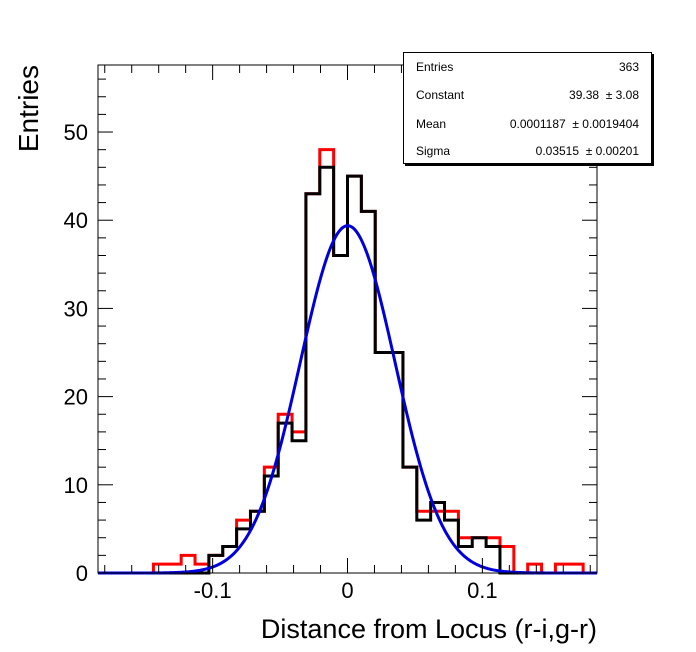  What do you see at coordinates (213, 590) in the screenshot?
I see `x-tick-label: -0.1` at bounding box center [213, 590].